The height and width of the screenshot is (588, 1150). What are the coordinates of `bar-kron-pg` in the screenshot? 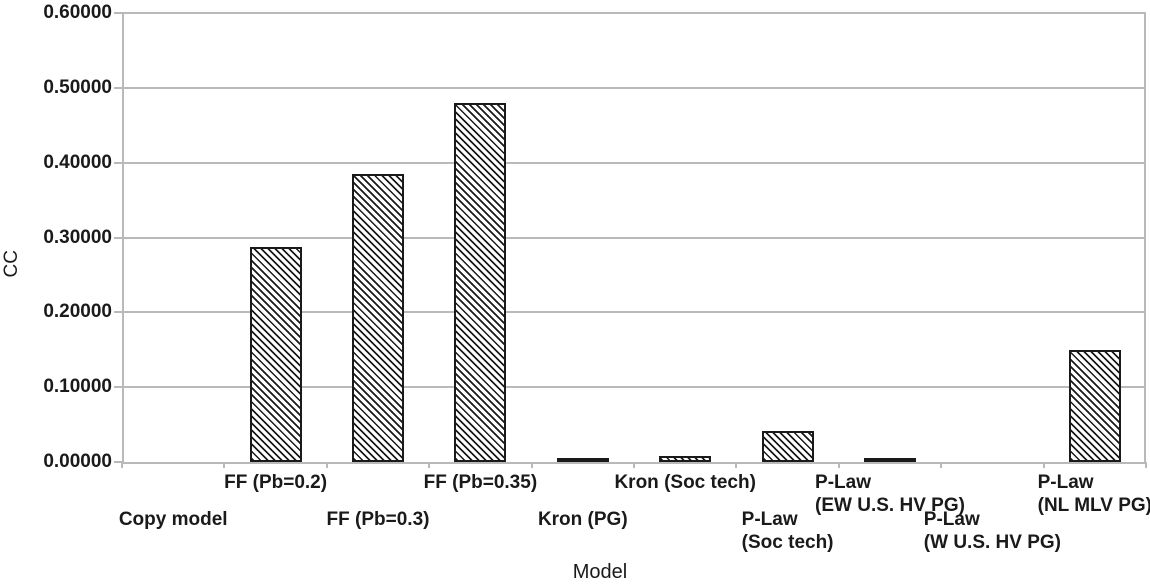 It's located at (582, 460).